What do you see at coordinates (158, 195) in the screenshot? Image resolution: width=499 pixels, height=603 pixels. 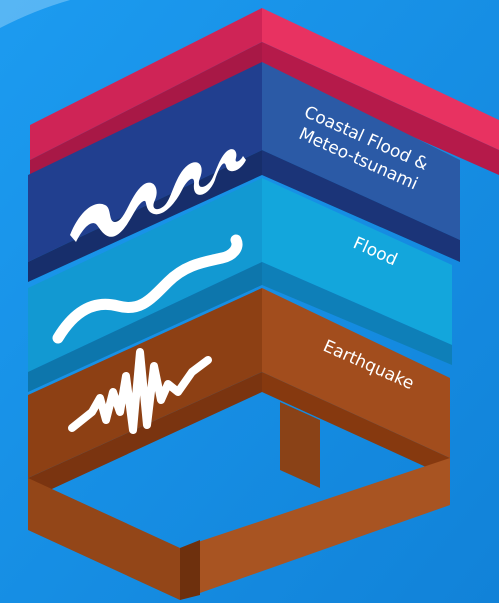 I see `wave-icon` at bounding box center [158, 195].